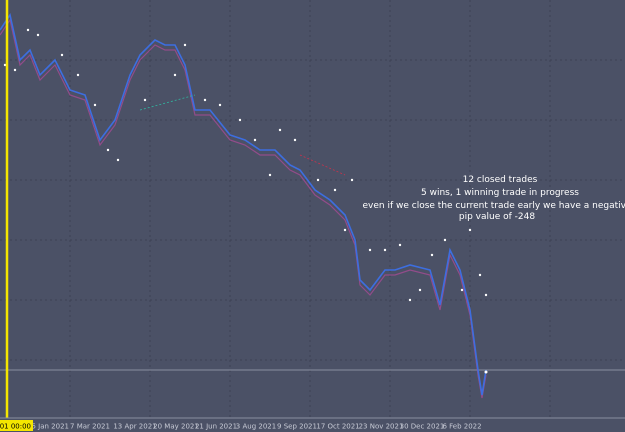  What do you see at coordinates (422, 427) in the screenshot?
I see `x-tick-label: 30 Dec 2021` at bounding box center [422, 427].